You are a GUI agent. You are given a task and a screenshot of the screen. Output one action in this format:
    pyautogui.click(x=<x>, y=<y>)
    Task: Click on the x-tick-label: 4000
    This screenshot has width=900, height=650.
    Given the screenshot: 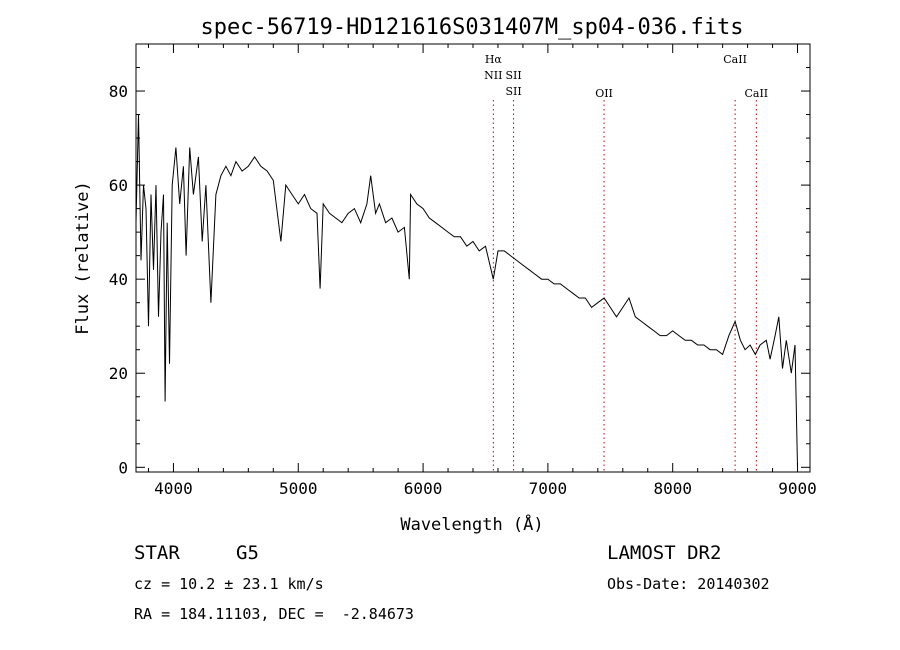 What is the action you would take?
    pyautogui.click(x=173, y=488)
    